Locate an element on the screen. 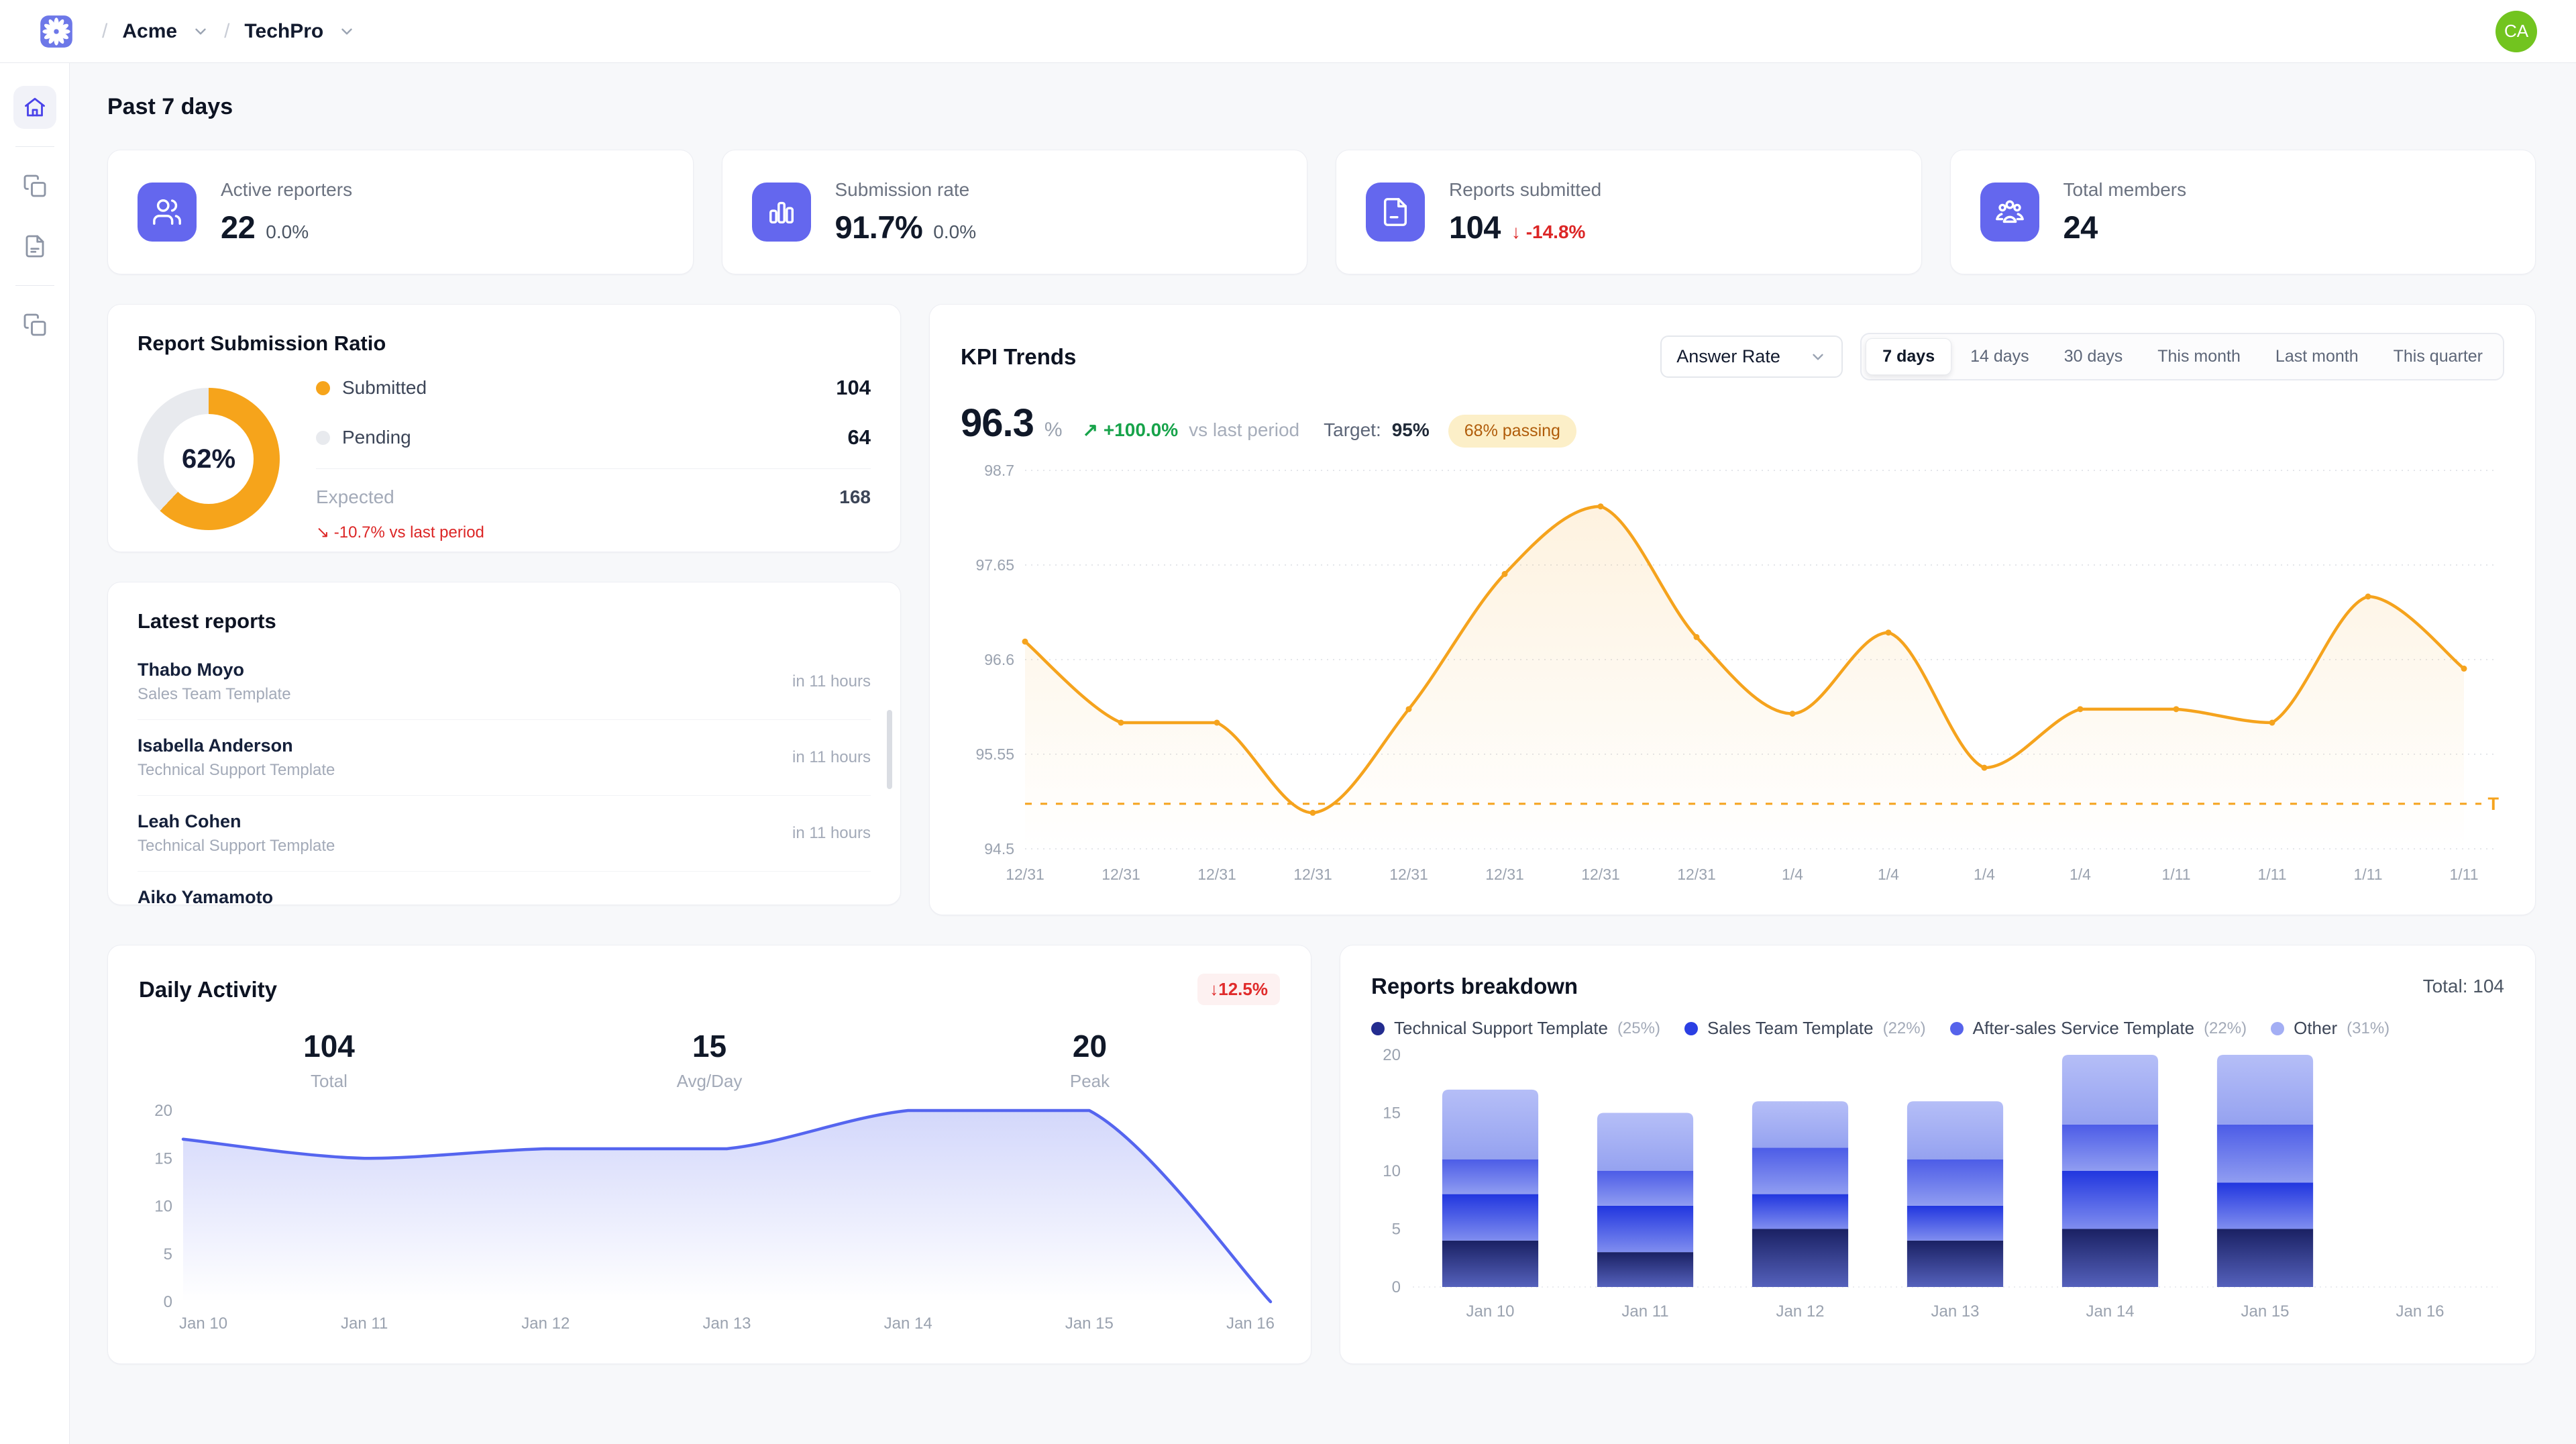 This screenshot has width=2576, height=1444. svg-text: 0 is located at coordinates (168, 1302).